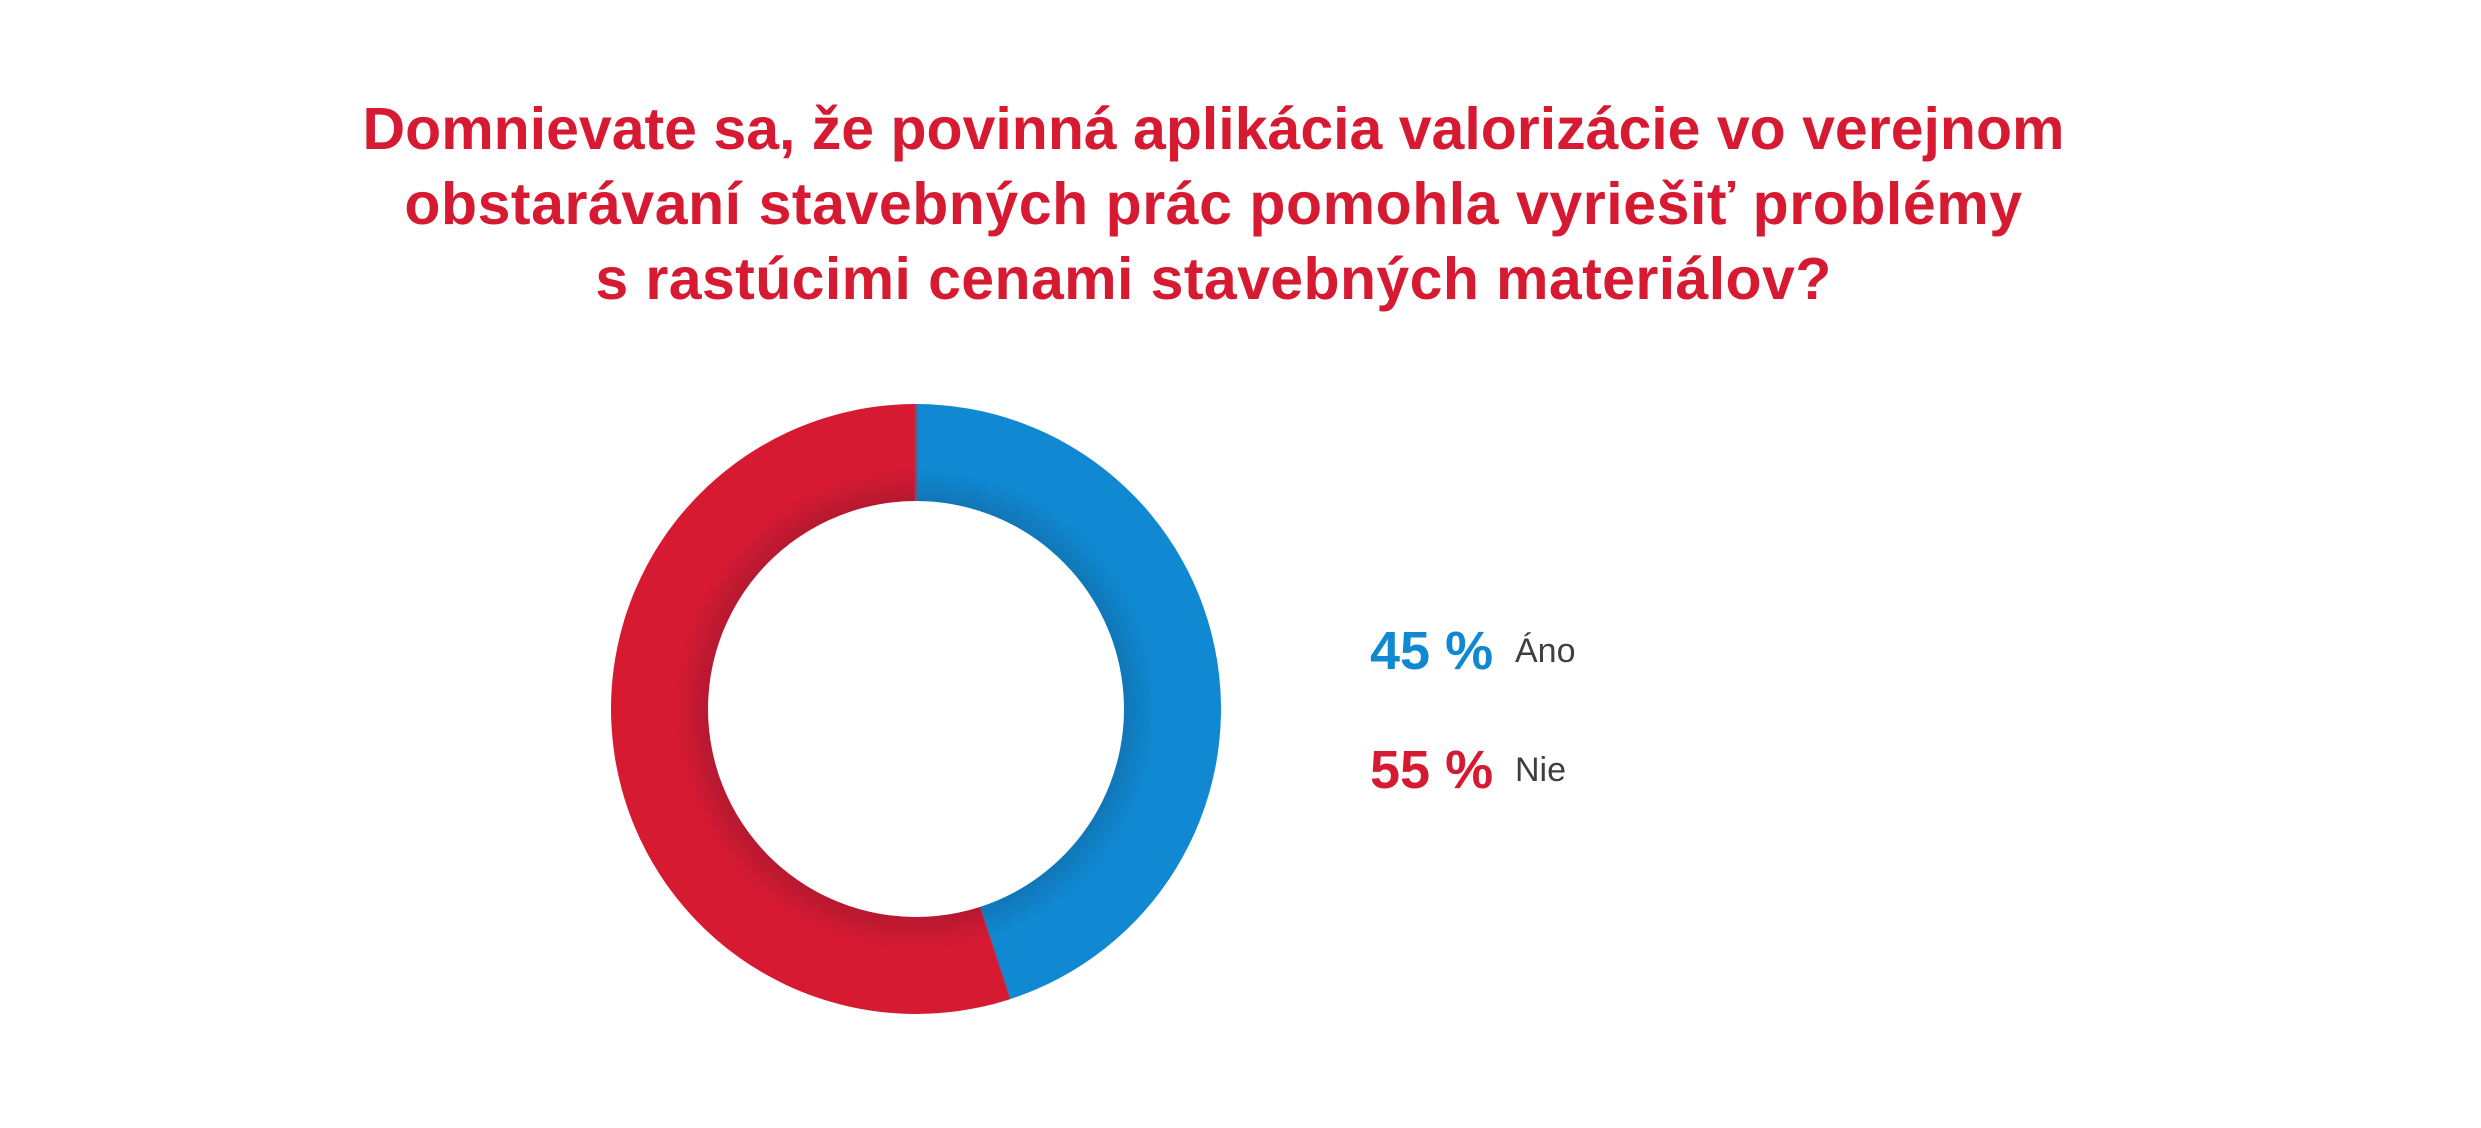 The width and height of the screenshot is (2481, 1128). I want to click on legend-item-ano: 45 % Áno, so click(1473, 651).